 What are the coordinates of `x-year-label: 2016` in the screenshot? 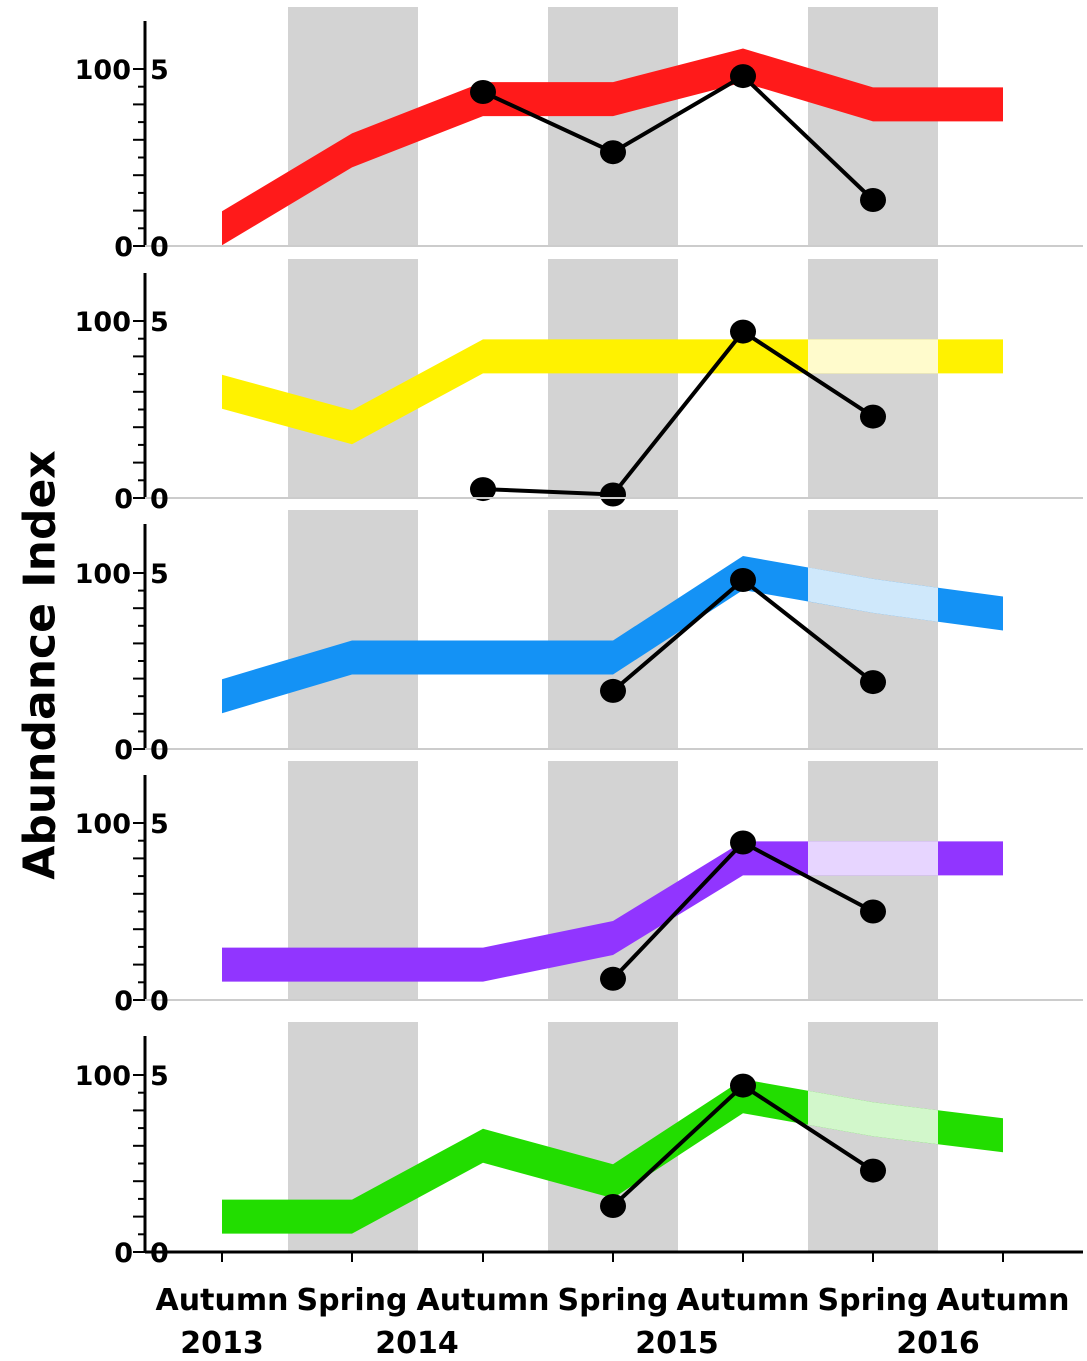 It's located at (938, 1343).